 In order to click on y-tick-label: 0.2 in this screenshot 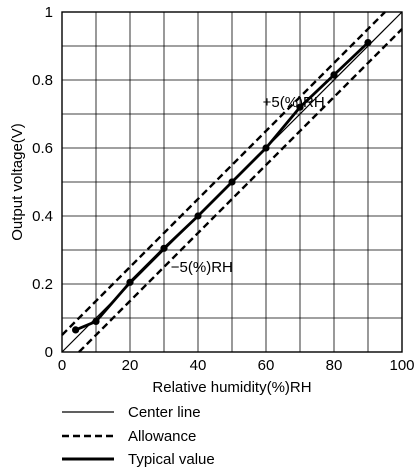, I will do `click(42, 284)`.